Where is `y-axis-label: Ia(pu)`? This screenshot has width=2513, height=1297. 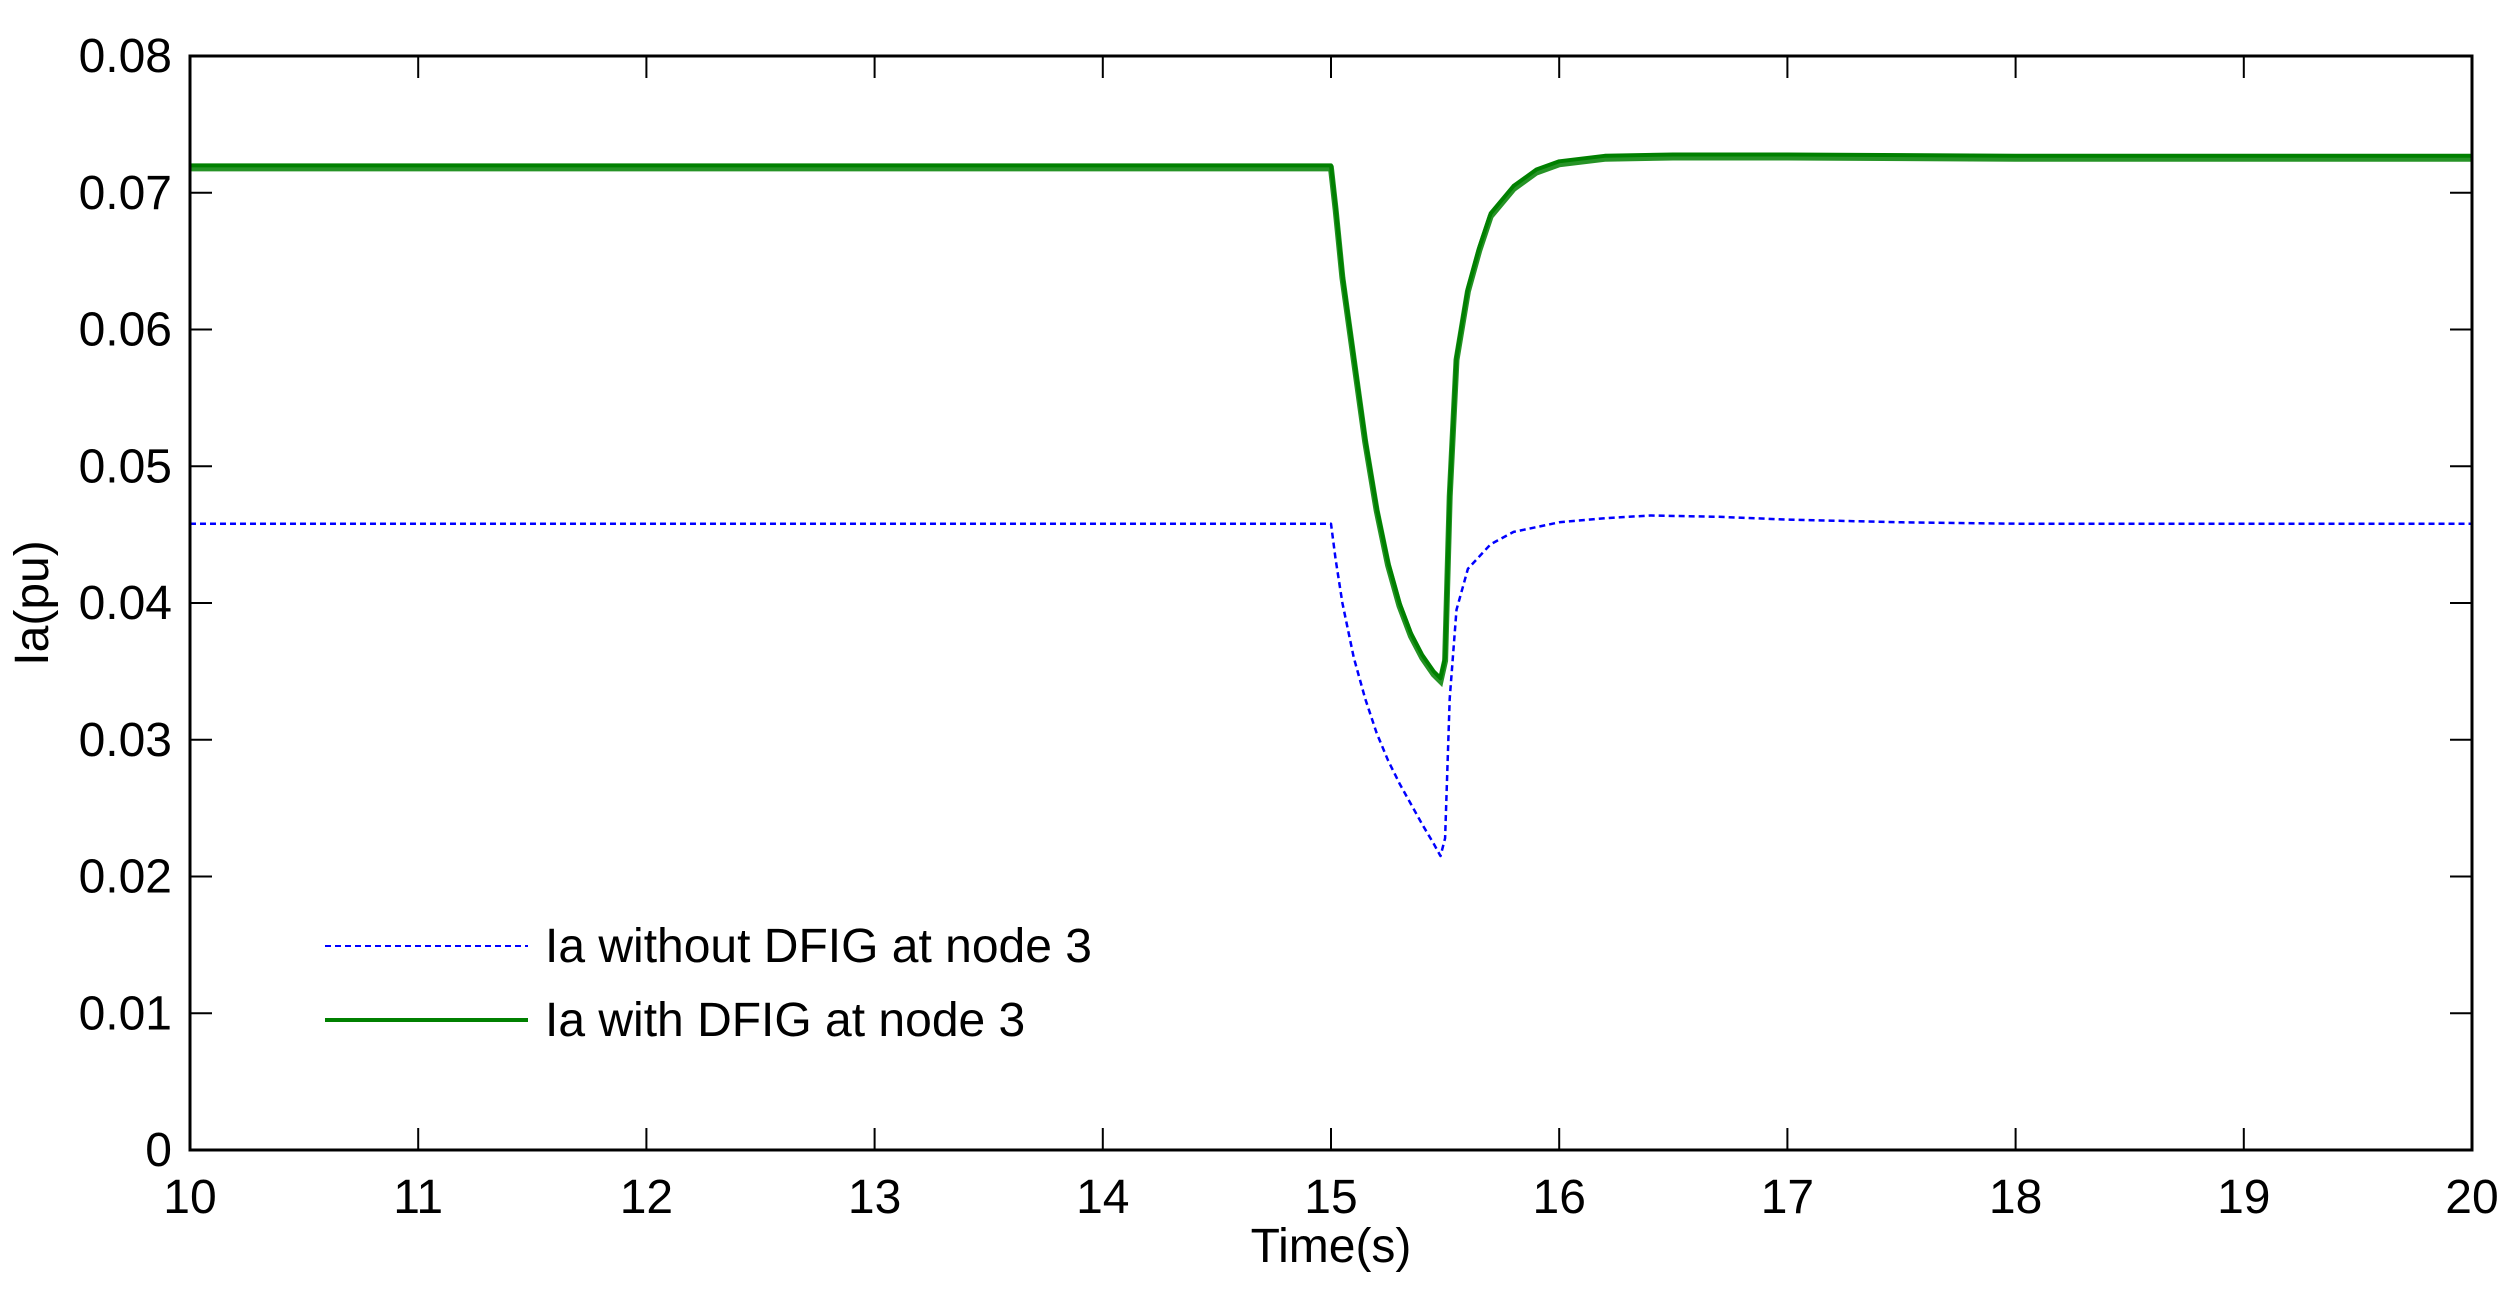 y-axis-label: Ia(pu) is located at coordinates (32, 602).